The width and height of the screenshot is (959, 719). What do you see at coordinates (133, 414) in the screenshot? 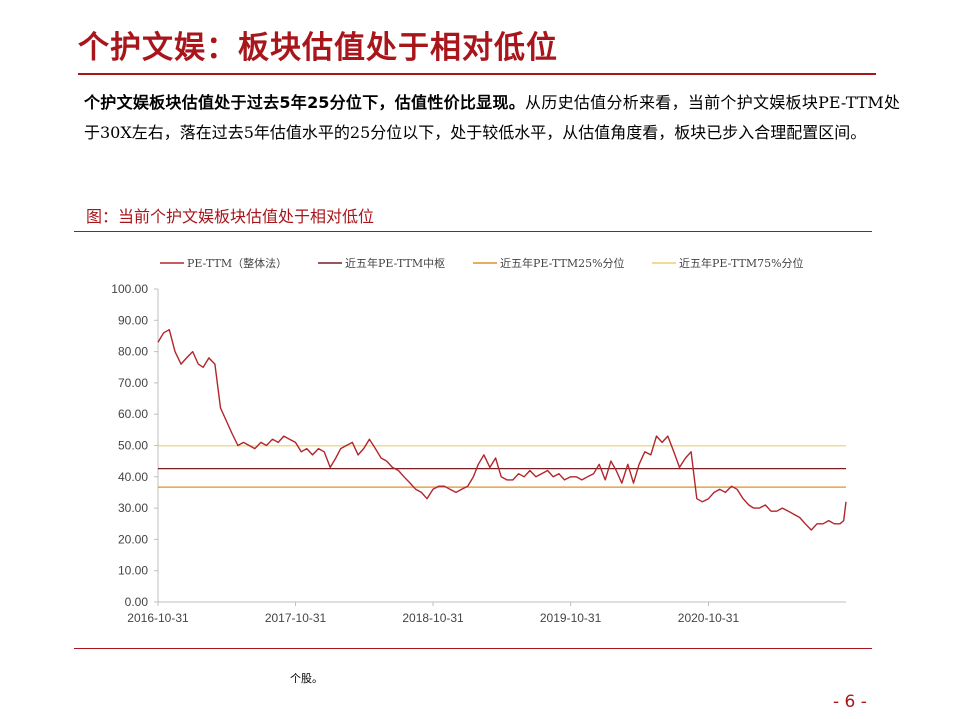
I see `y-tick-label: 60.00` at bounding box center [133, 414].